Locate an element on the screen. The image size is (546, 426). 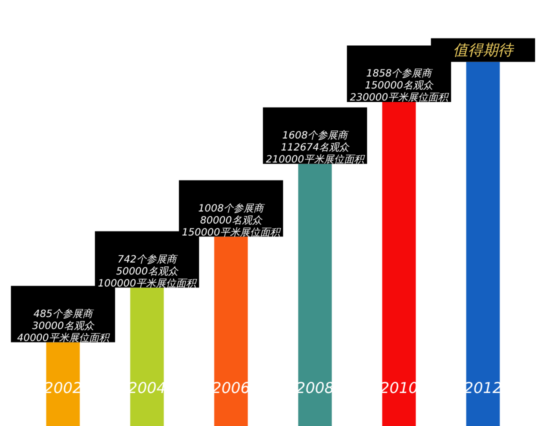
annotation: 1008个参展商 80000名观众 150000平米展位面积 is located at coordinates (232, 220).